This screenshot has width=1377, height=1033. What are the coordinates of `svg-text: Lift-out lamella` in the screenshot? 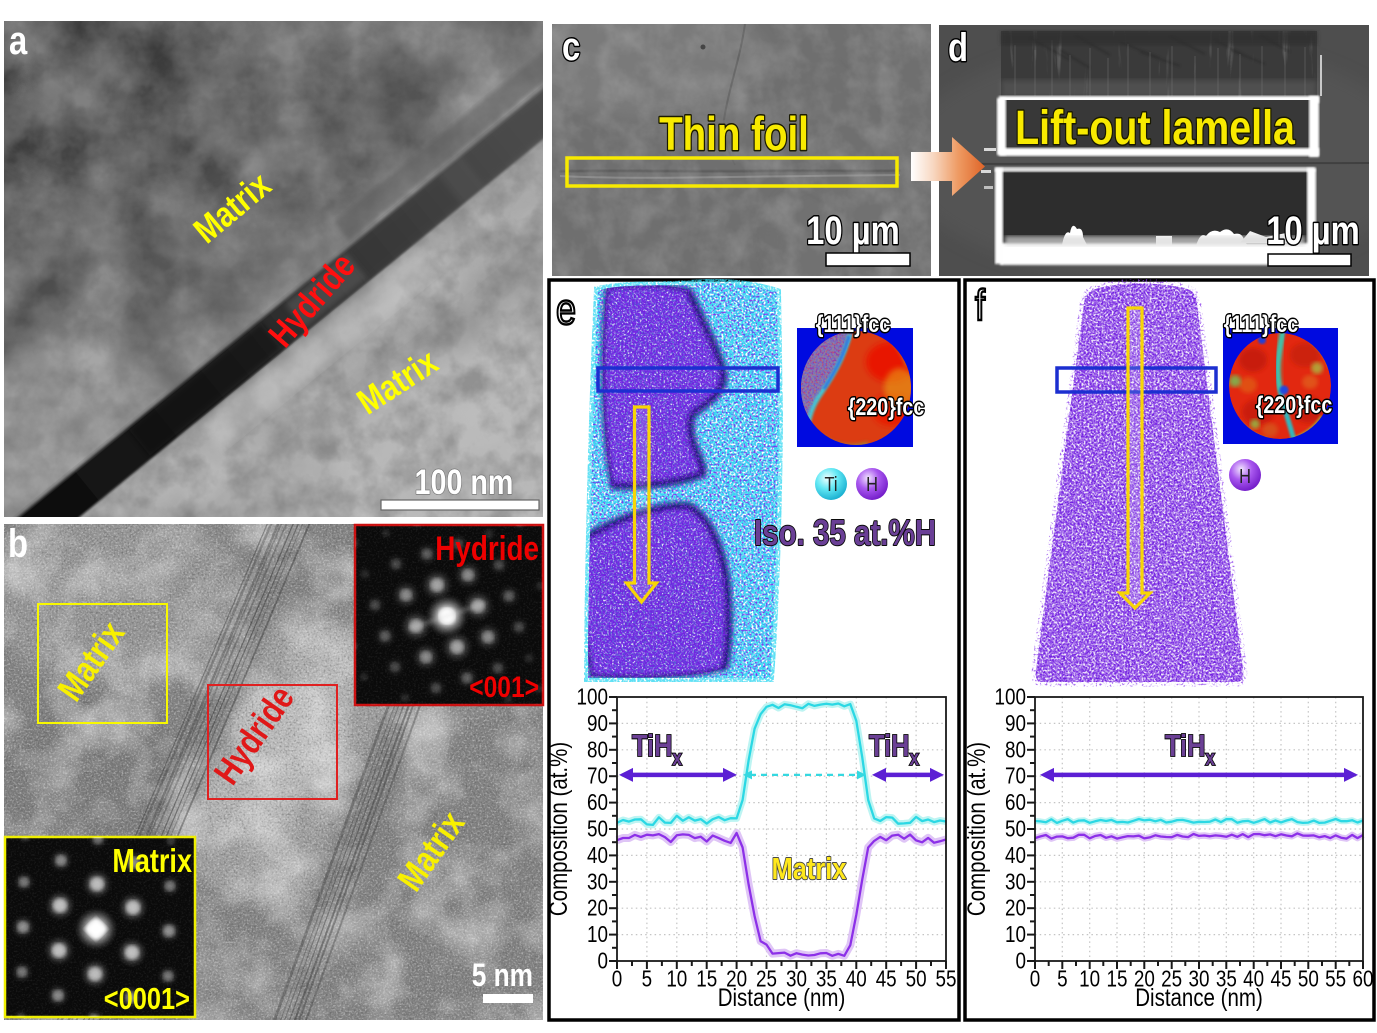 It's located at (1155, 128).